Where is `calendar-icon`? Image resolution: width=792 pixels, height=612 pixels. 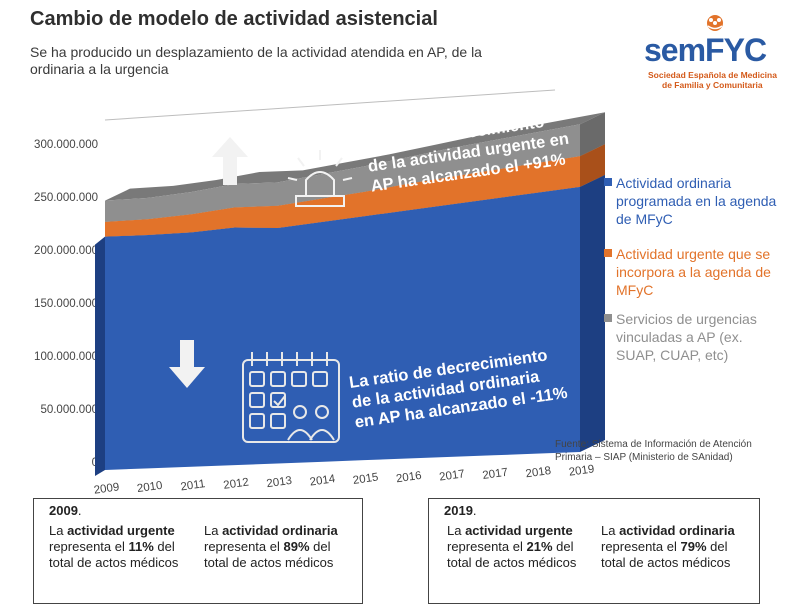 calendar-icon is located at coordinates (291, 397).